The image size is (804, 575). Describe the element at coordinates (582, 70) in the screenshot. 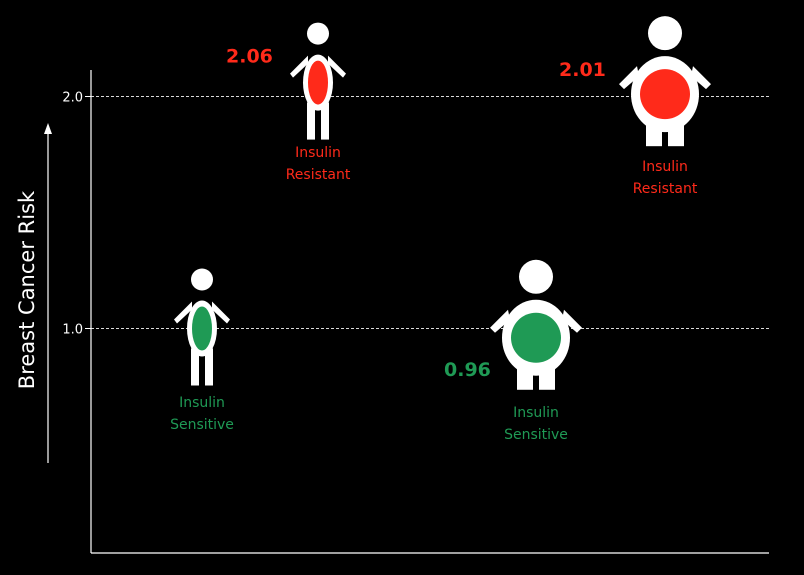

I see `data-label: 2.01` at that location.